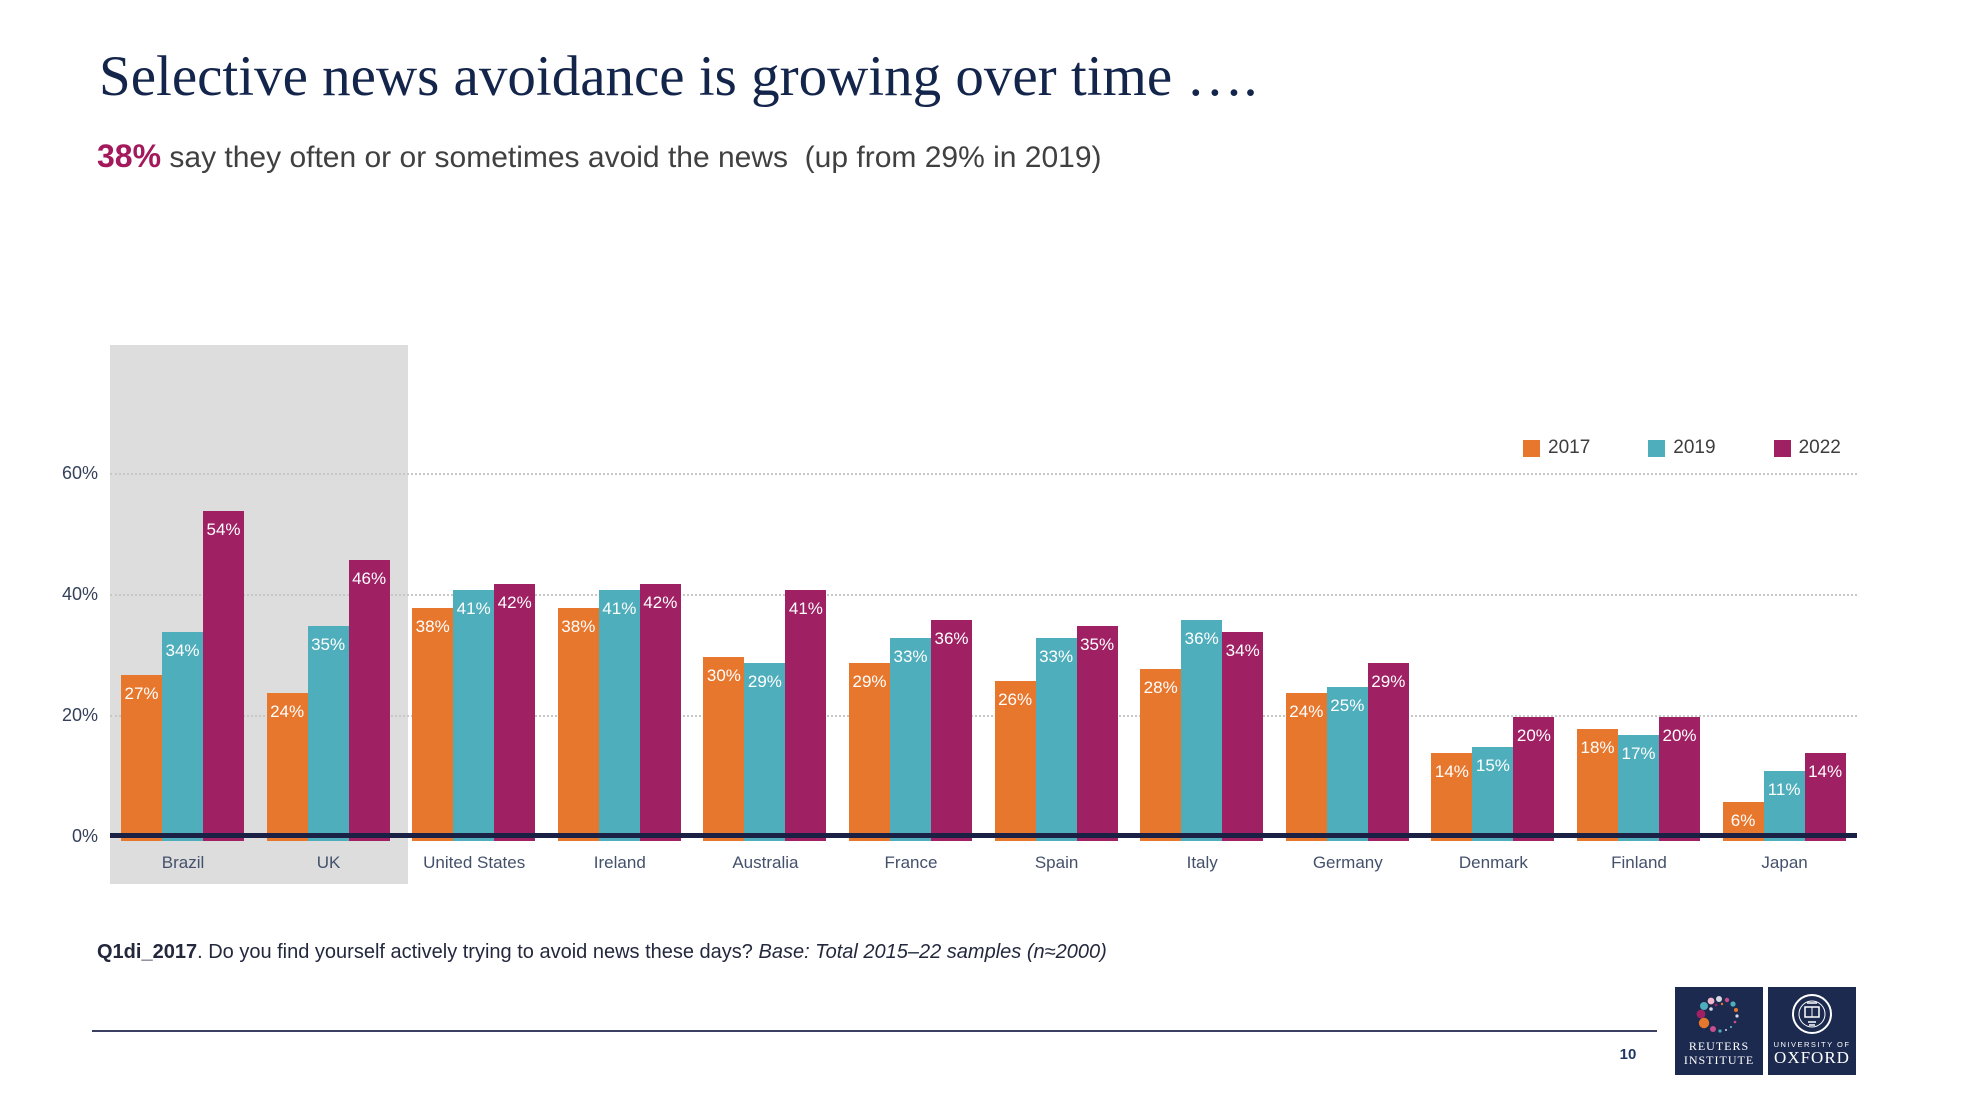  Describe the element at coordinates (1639, 862) in the screenshot. I see `category-label-finland: Finland` at that location.